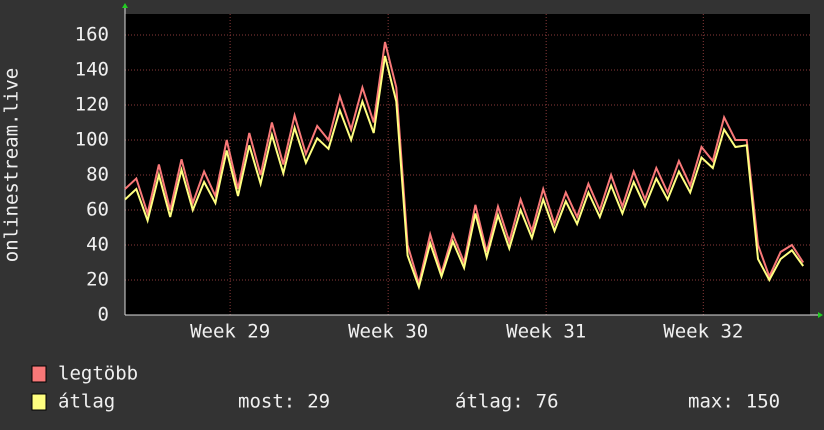 The width and height of the screenshot is (824, 430). Describe the element at coordinates (97, 210) in the screenshot. I see `y-tick-label: 60` at that location.